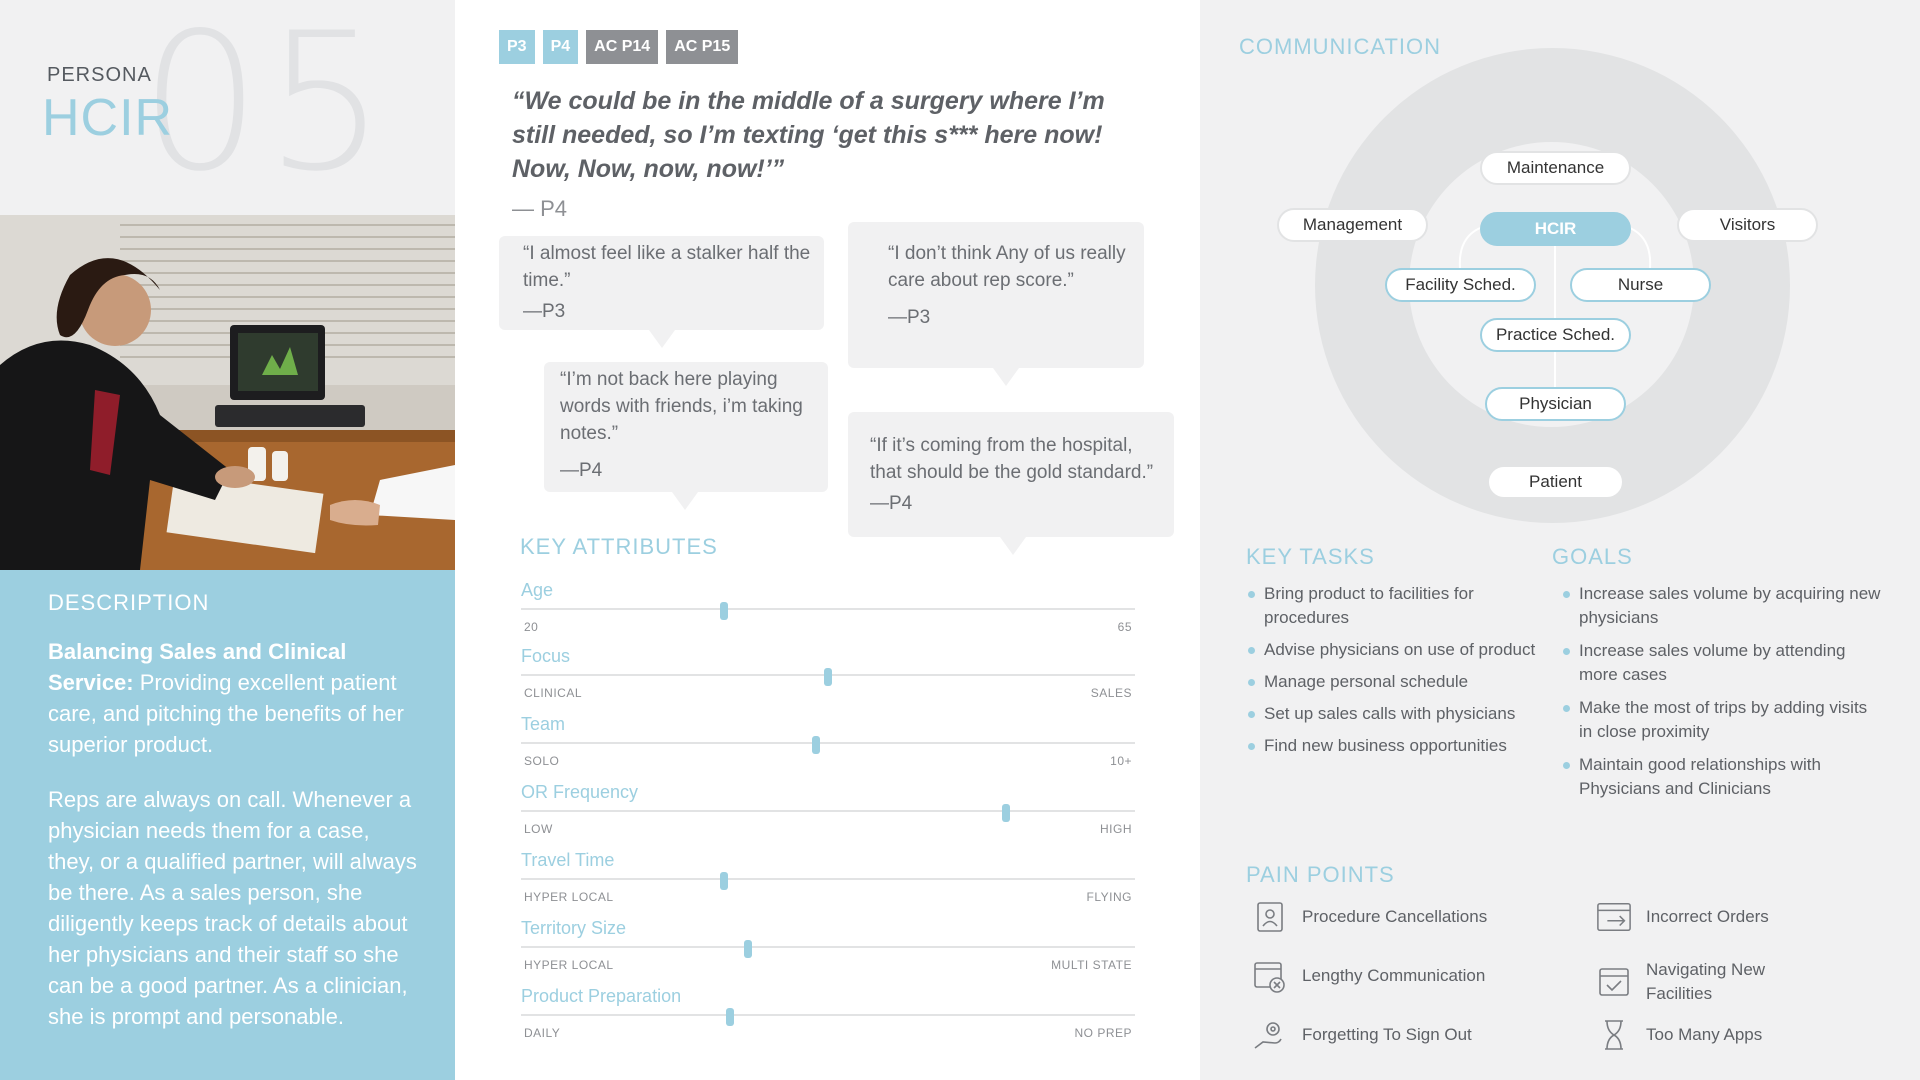  What do you see at coordinates (1396, 746) in the screenshot?
I see `list-item: Find new business opportunities` at bounding box center [1396, 746].